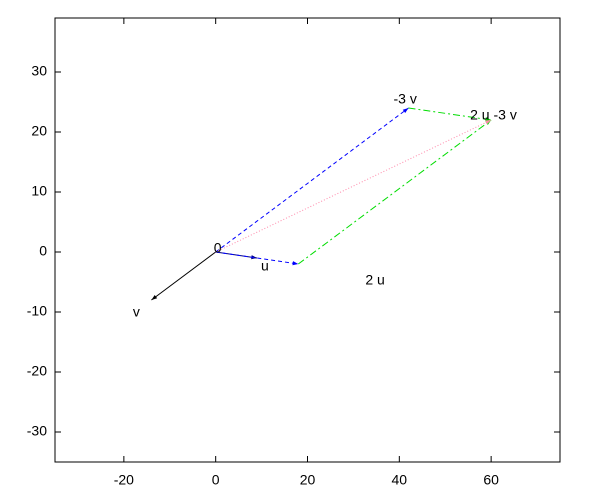 Image resolution: width=600 pixels, height=500 pixels. Describe the element at coordinates (493, 115) in the screenshot. I see `vector-label: 2 u -3 v` at that location.